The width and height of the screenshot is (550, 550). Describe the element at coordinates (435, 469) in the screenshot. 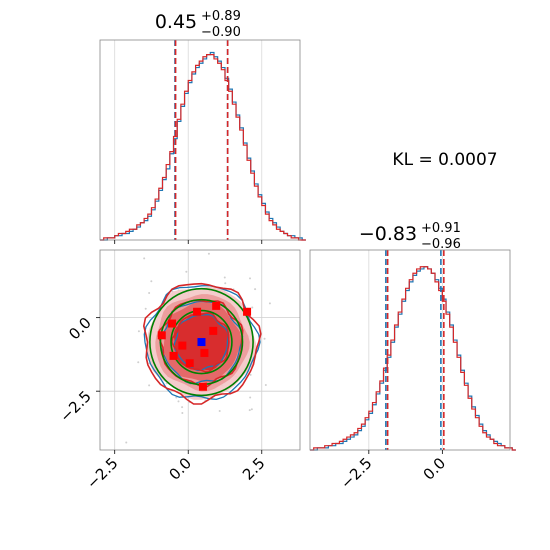

I see `xtick-label-param2: 0.0` at that location.